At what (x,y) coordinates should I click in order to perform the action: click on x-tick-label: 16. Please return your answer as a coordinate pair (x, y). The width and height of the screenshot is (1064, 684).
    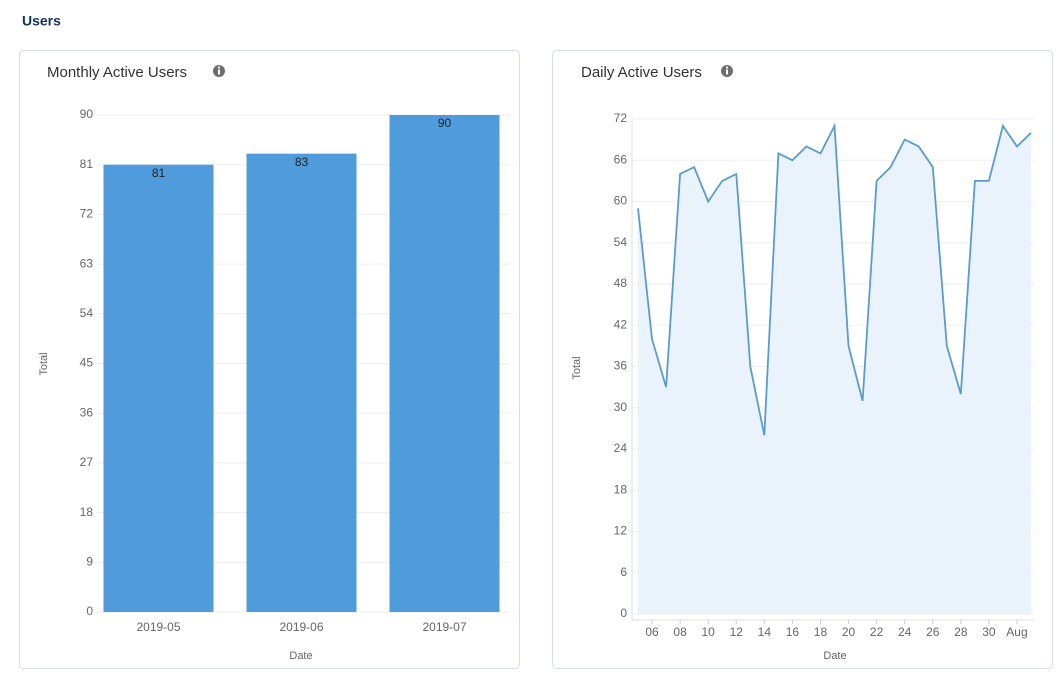
    Looking at the image, I should click on (793, 632).